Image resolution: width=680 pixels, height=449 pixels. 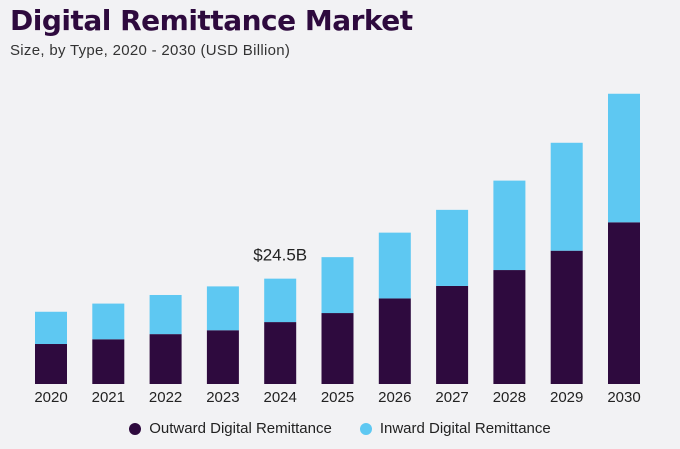 I want to click on bar-inward-2021, so click(x=108, y=321).